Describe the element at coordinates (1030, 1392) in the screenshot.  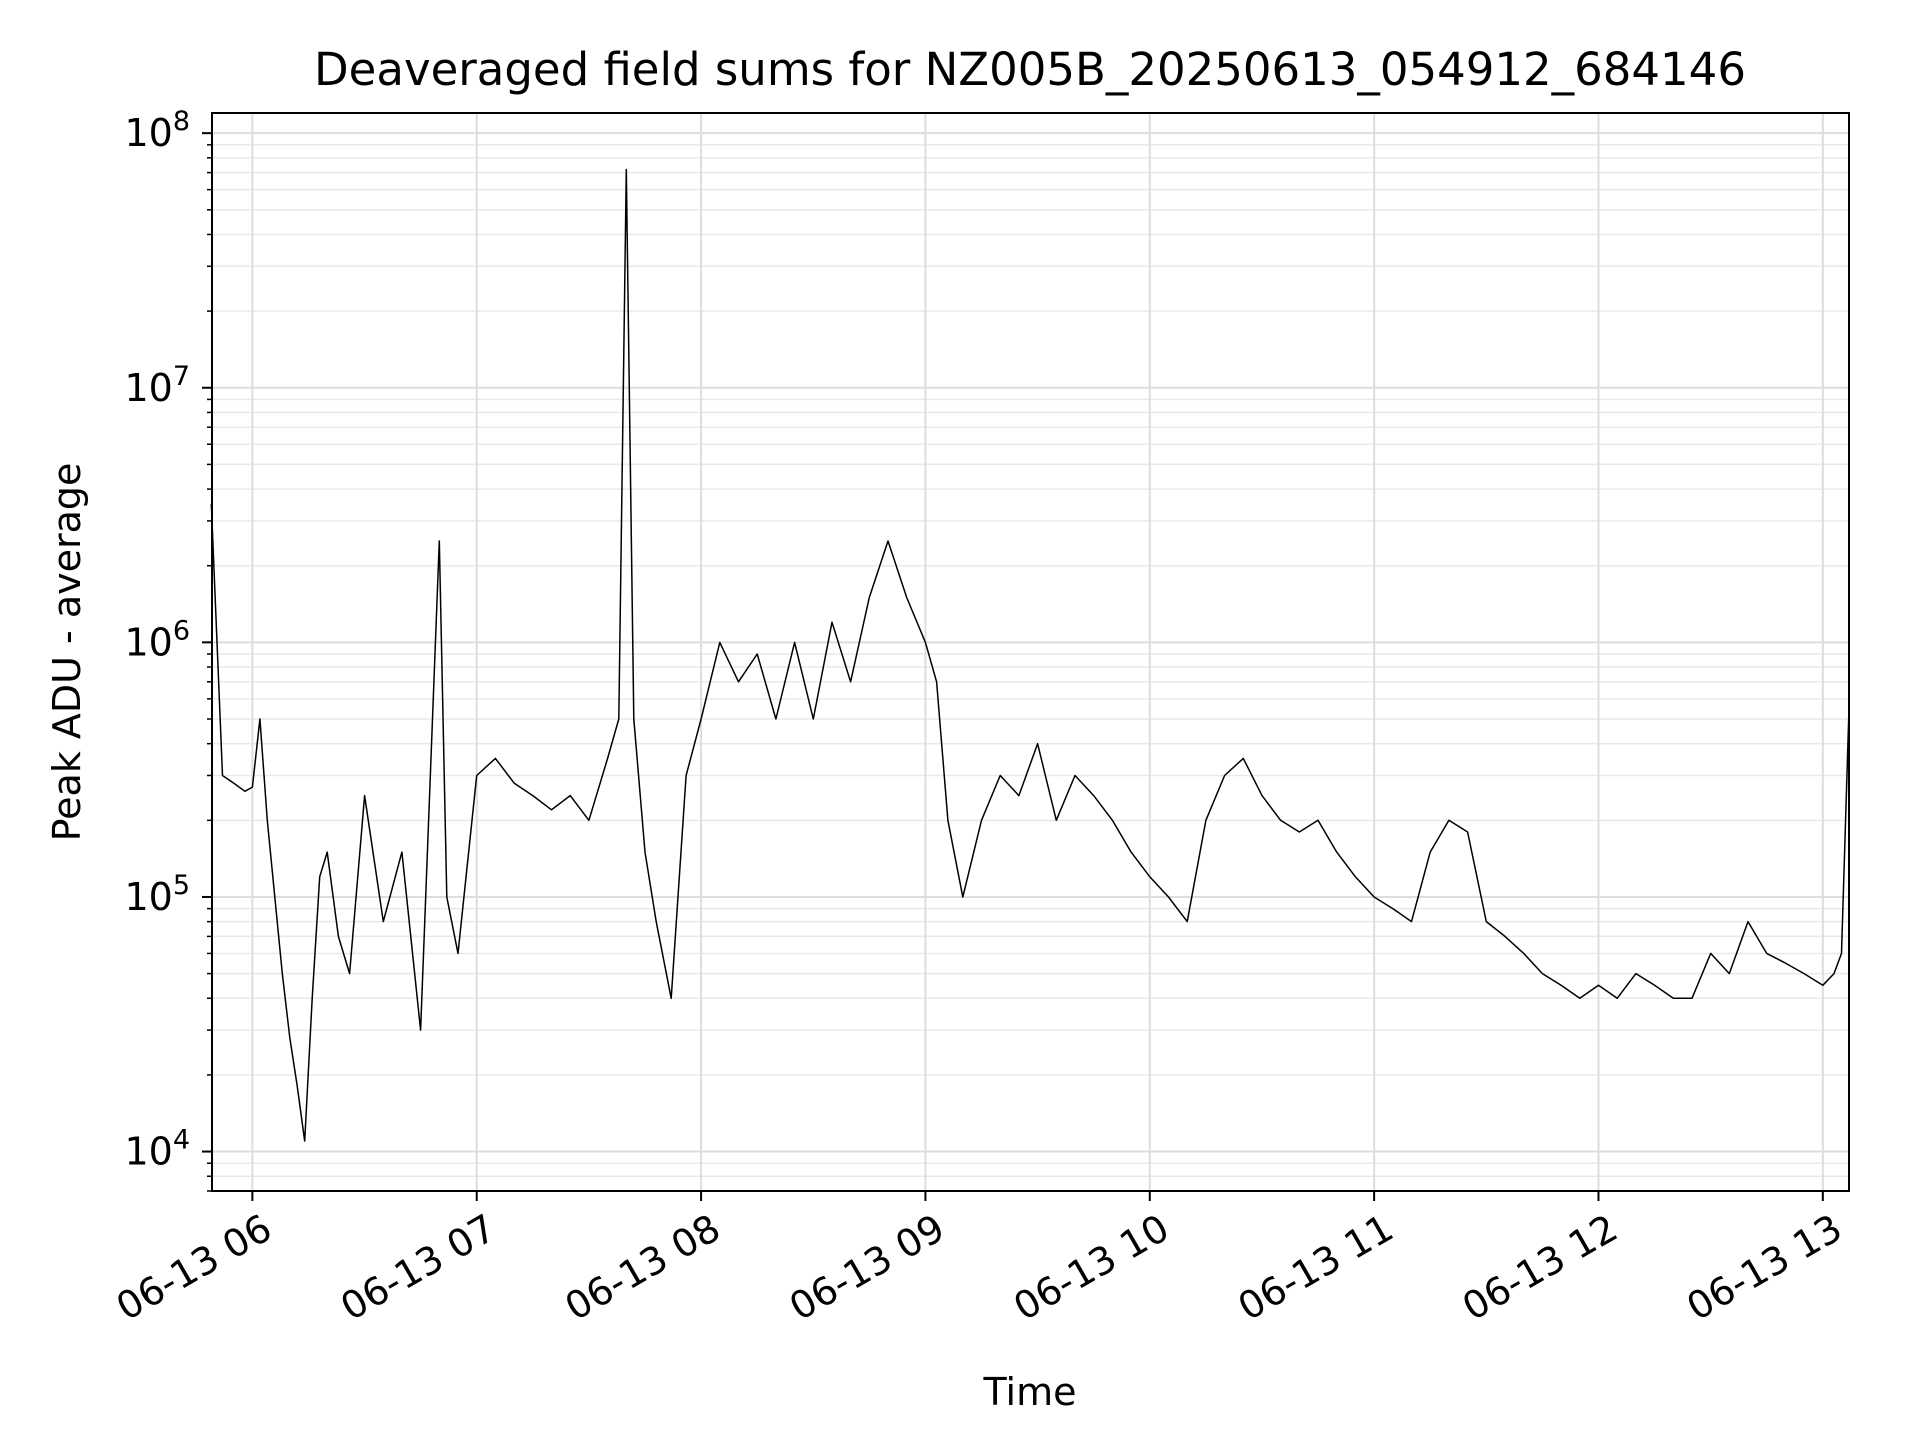
I see `x-axis-label: Time` at that location.